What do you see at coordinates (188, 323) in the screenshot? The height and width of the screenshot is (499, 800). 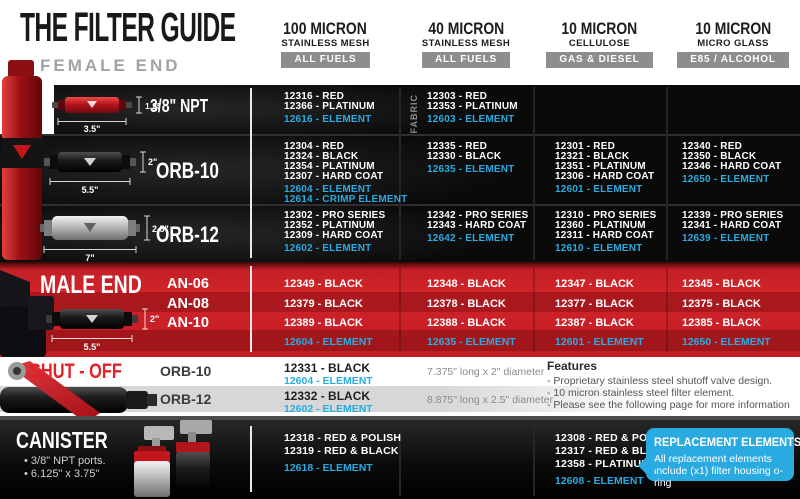 I see `row-label-an10: AN-10` at bounding box center [188, 323].